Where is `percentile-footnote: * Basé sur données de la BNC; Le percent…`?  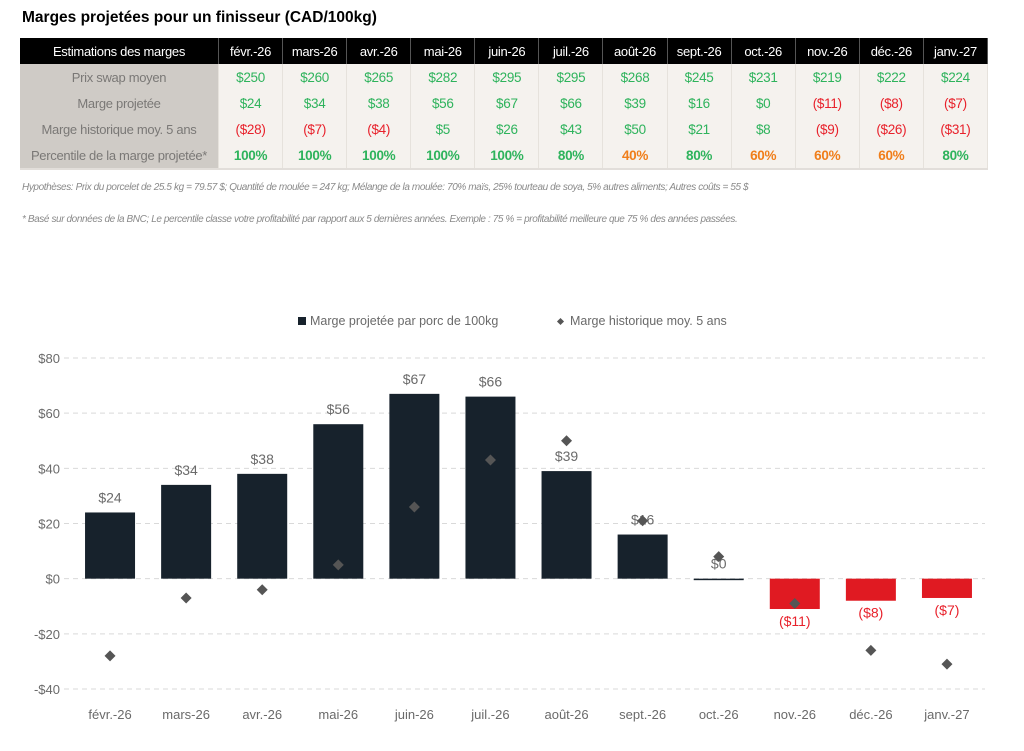
percentile-footnote: * Basé sur données de la BNC; Le percent… is located at coordinates (380, 219).